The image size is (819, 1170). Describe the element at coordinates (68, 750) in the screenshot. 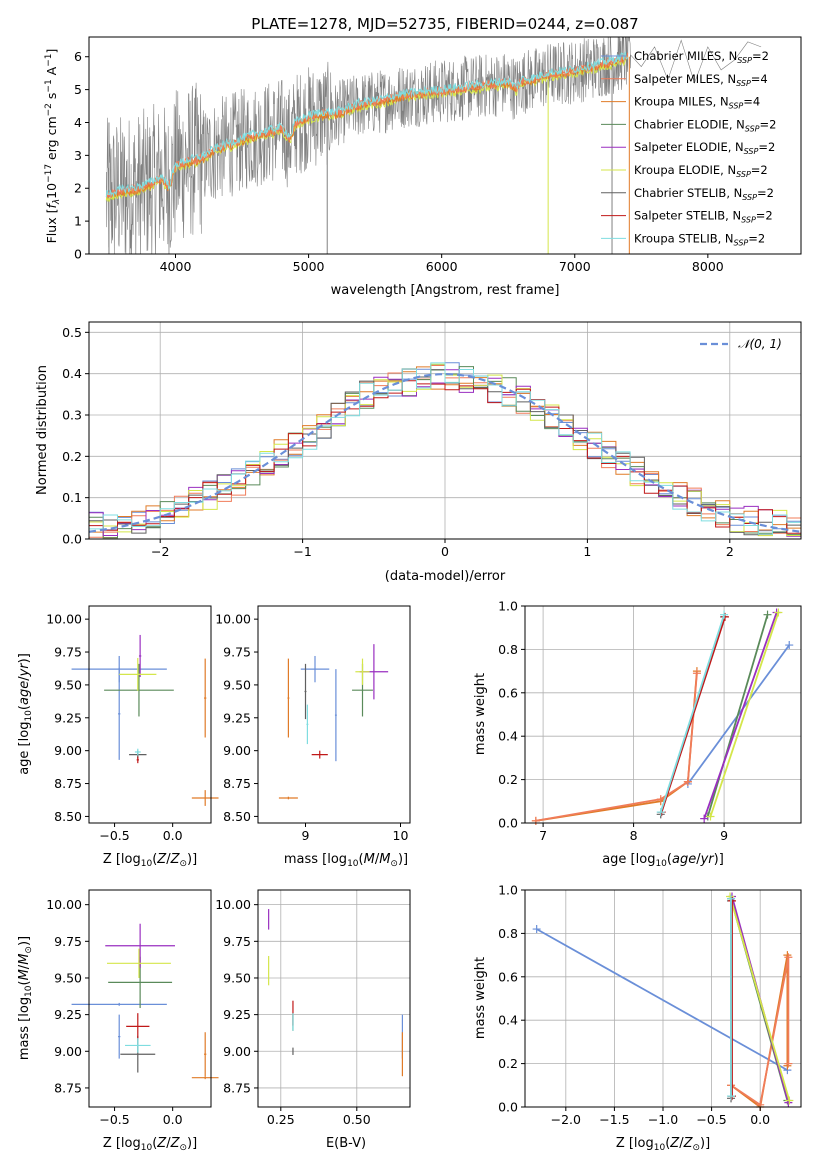

I see `age_vs_z-ytick-label: 9.00` at that location.